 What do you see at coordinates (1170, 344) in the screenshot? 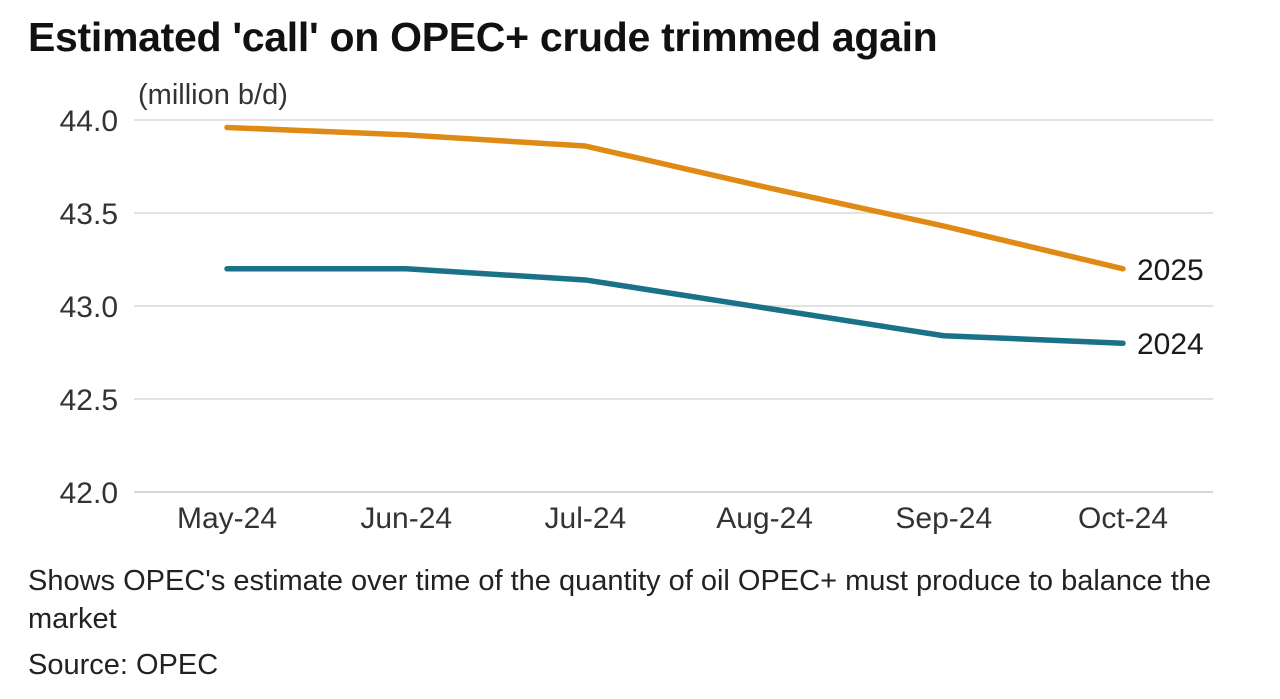
I see `series-label-2024: 2024` at bounding box center [1170, 344].